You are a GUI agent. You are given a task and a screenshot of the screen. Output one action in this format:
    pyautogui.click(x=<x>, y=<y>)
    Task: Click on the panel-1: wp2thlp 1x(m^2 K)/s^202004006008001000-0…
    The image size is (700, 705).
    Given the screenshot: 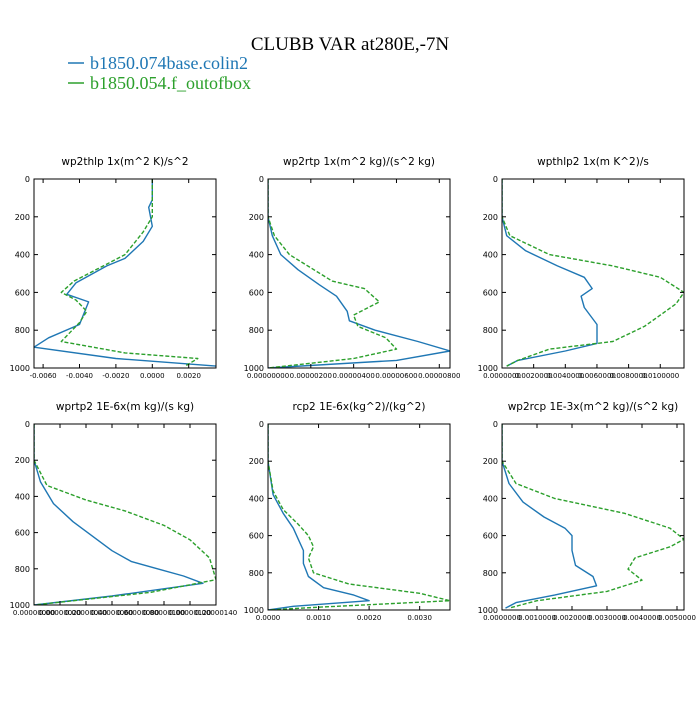 What is the action you would take?
    pyautogui.click(x=113, y=268)
    